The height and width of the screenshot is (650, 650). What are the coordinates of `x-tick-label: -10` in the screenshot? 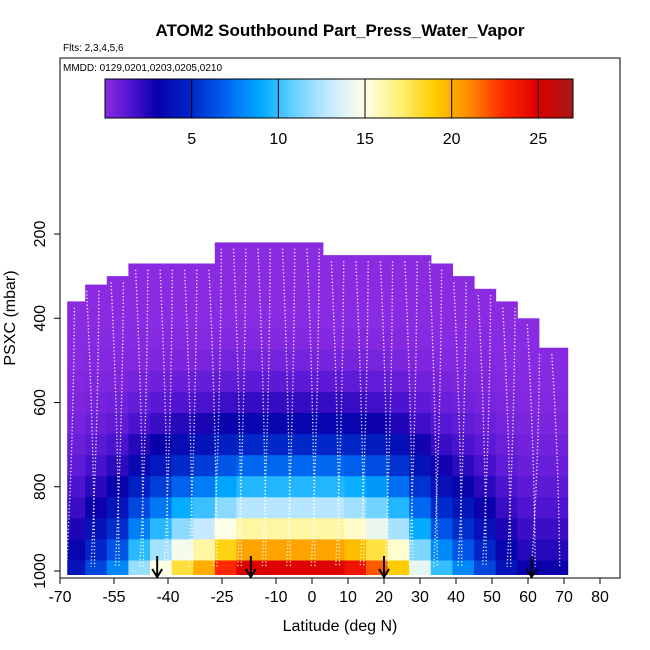 It's located at (275, 597).